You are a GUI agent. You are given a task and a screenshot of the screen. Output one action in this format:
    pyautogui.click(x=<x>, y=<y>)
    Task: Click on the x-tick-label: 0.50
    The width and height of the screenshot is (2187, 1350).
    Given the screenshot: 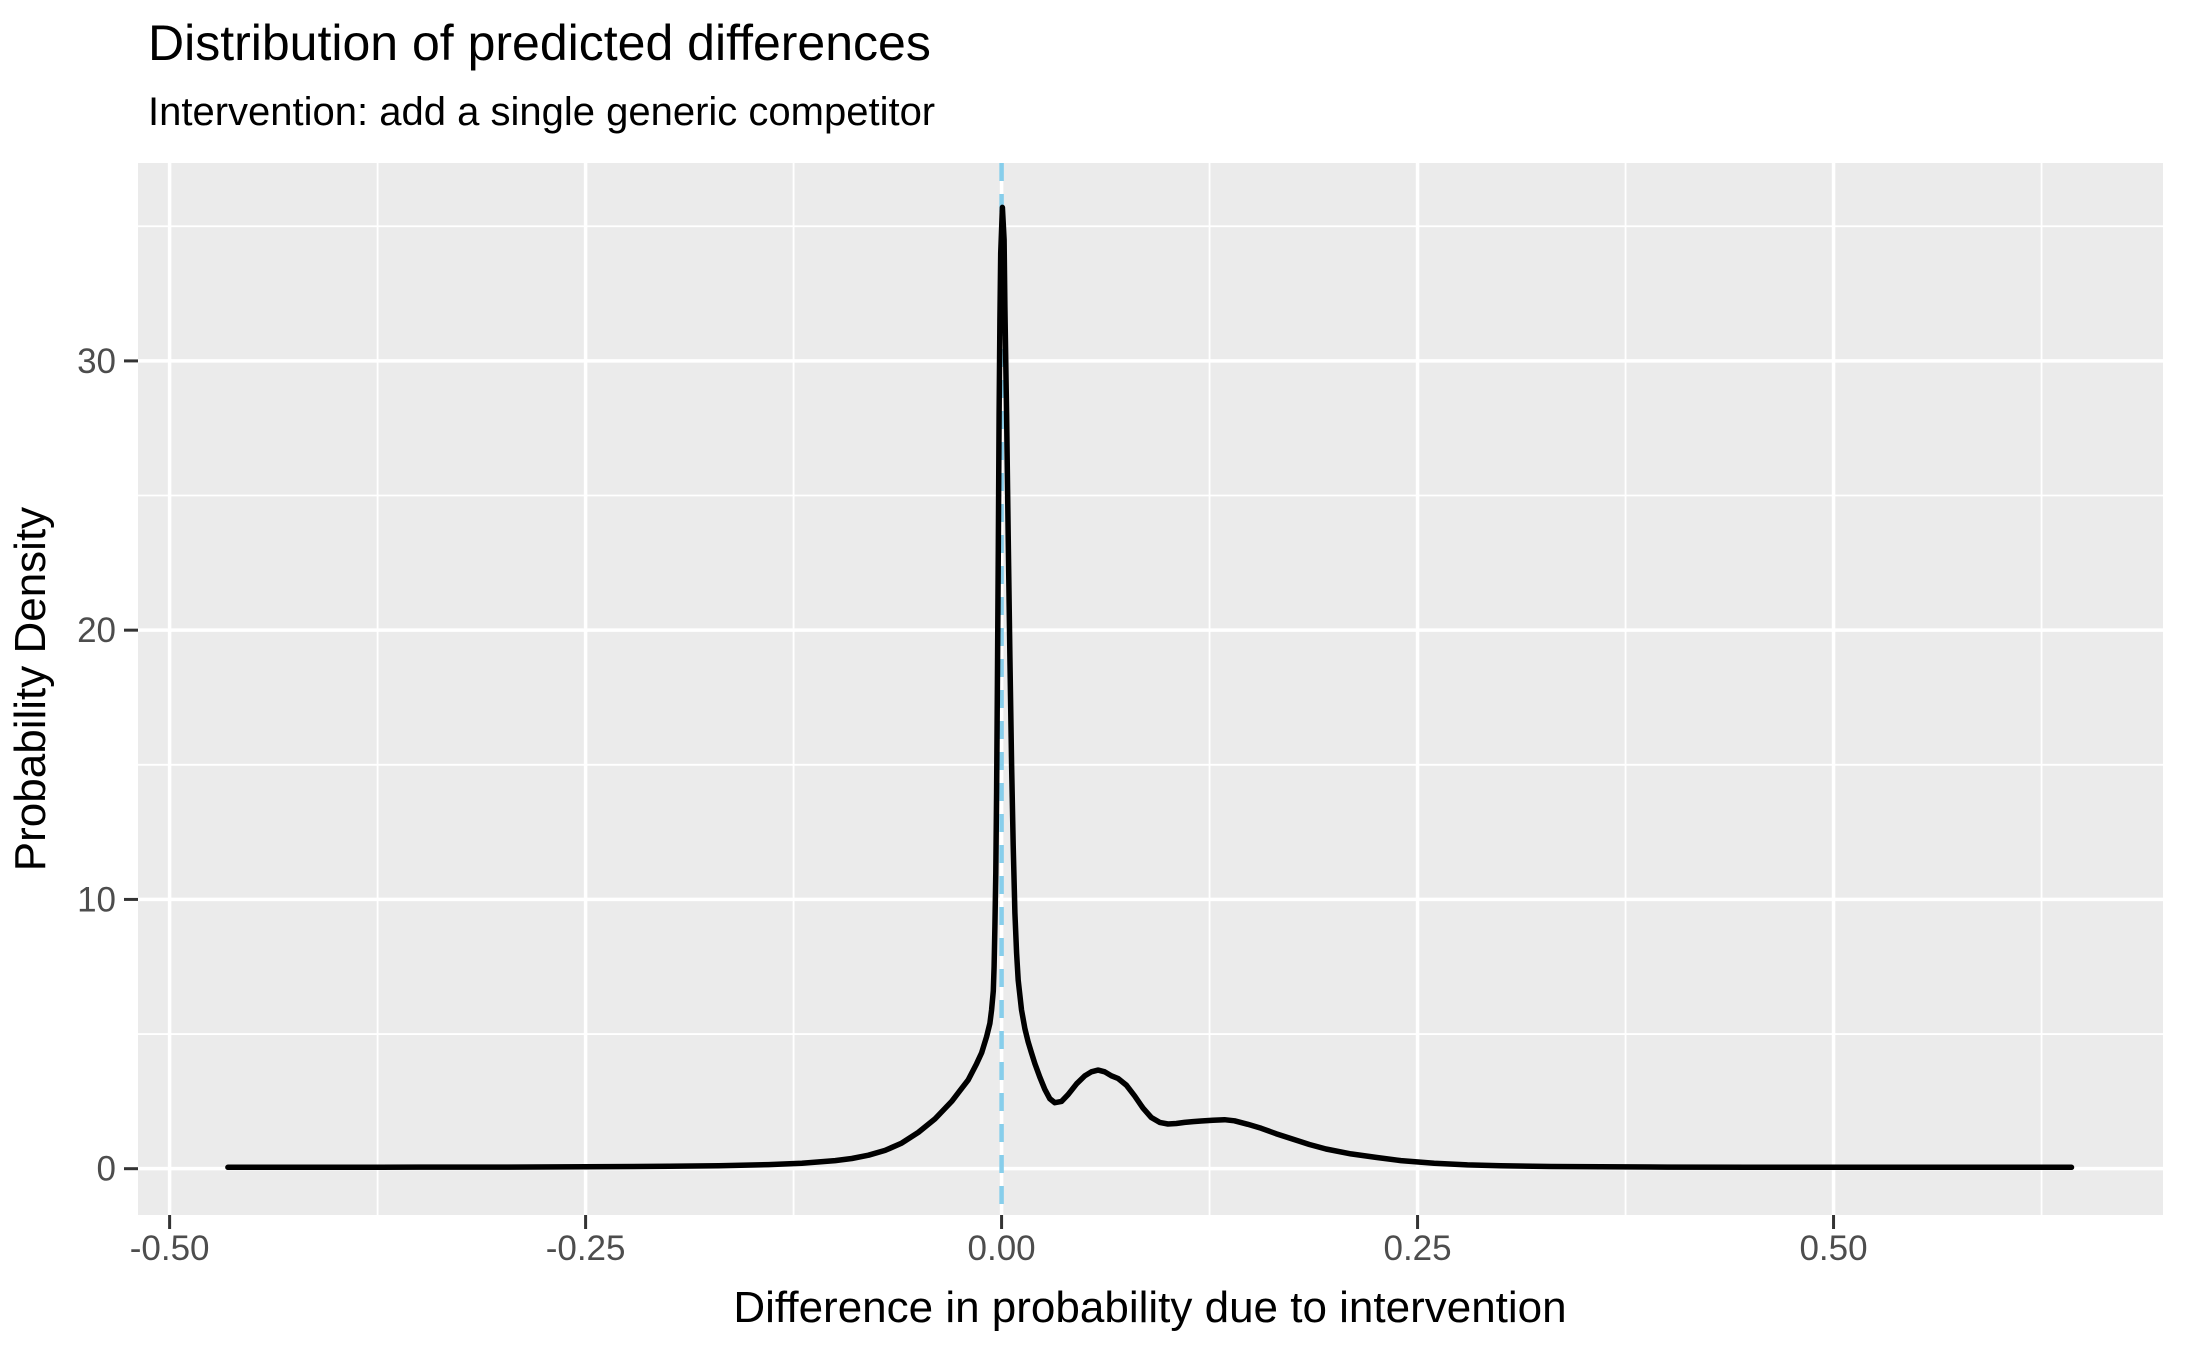 What is the action you would take?
    pyautogui.click(x=1833, y=1248)
    